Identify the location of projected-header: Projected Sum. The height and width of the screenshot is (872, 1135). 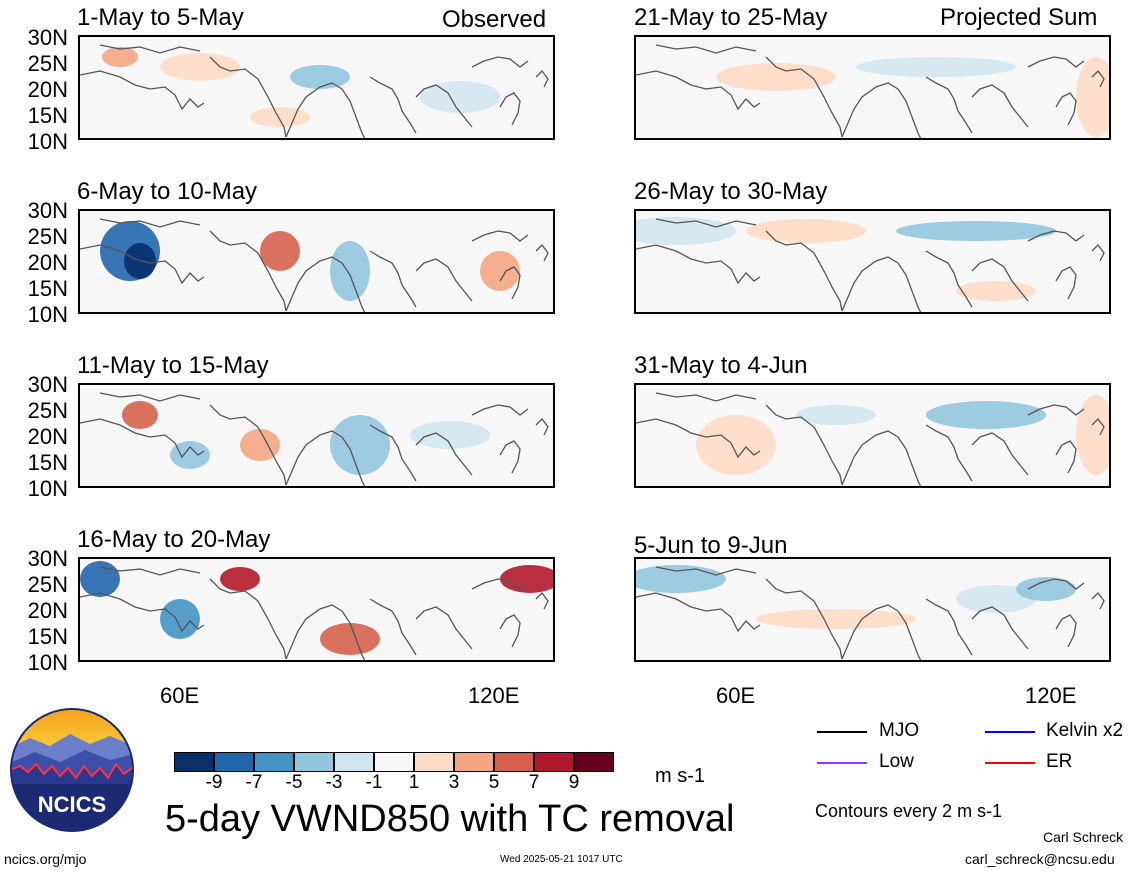
(1019, 17).